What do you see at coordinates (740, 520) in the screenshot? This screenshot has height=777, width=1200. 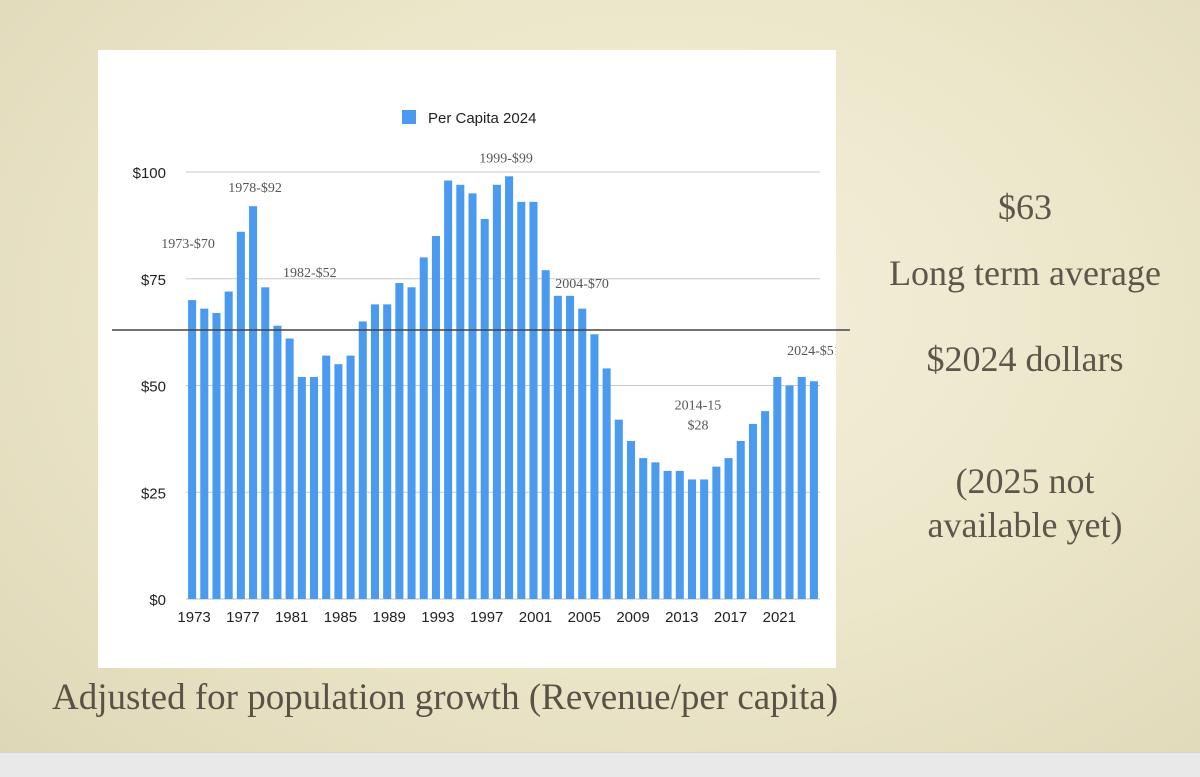 I see `bar-2018` at bounding box center [740, 520].